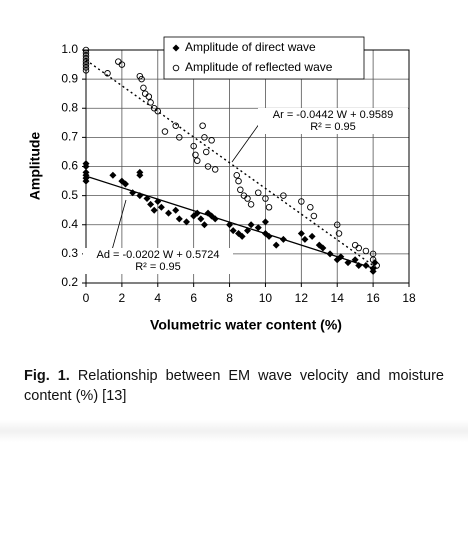 The image size is (468, 554). I want to click on y-tick-label: 0.7, so click(69, 137).